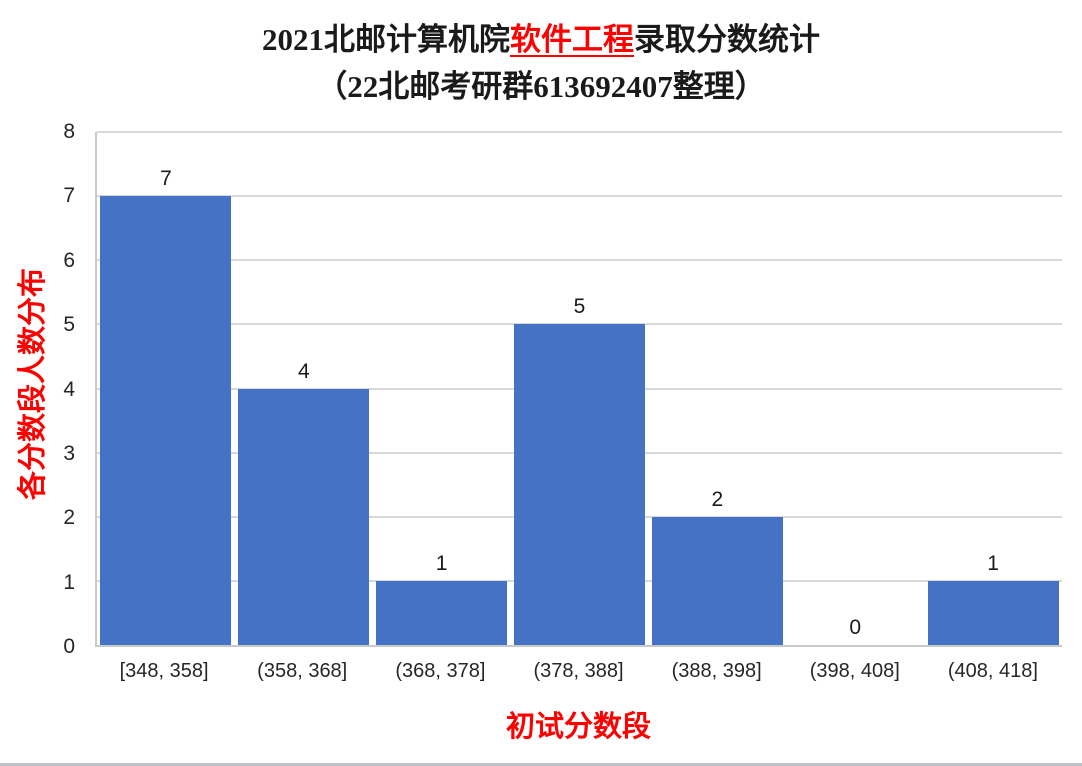  Describe the element at coordinates (727, 39) in the screenshot. I see `title-text-right: 录取分数统计` at that location.